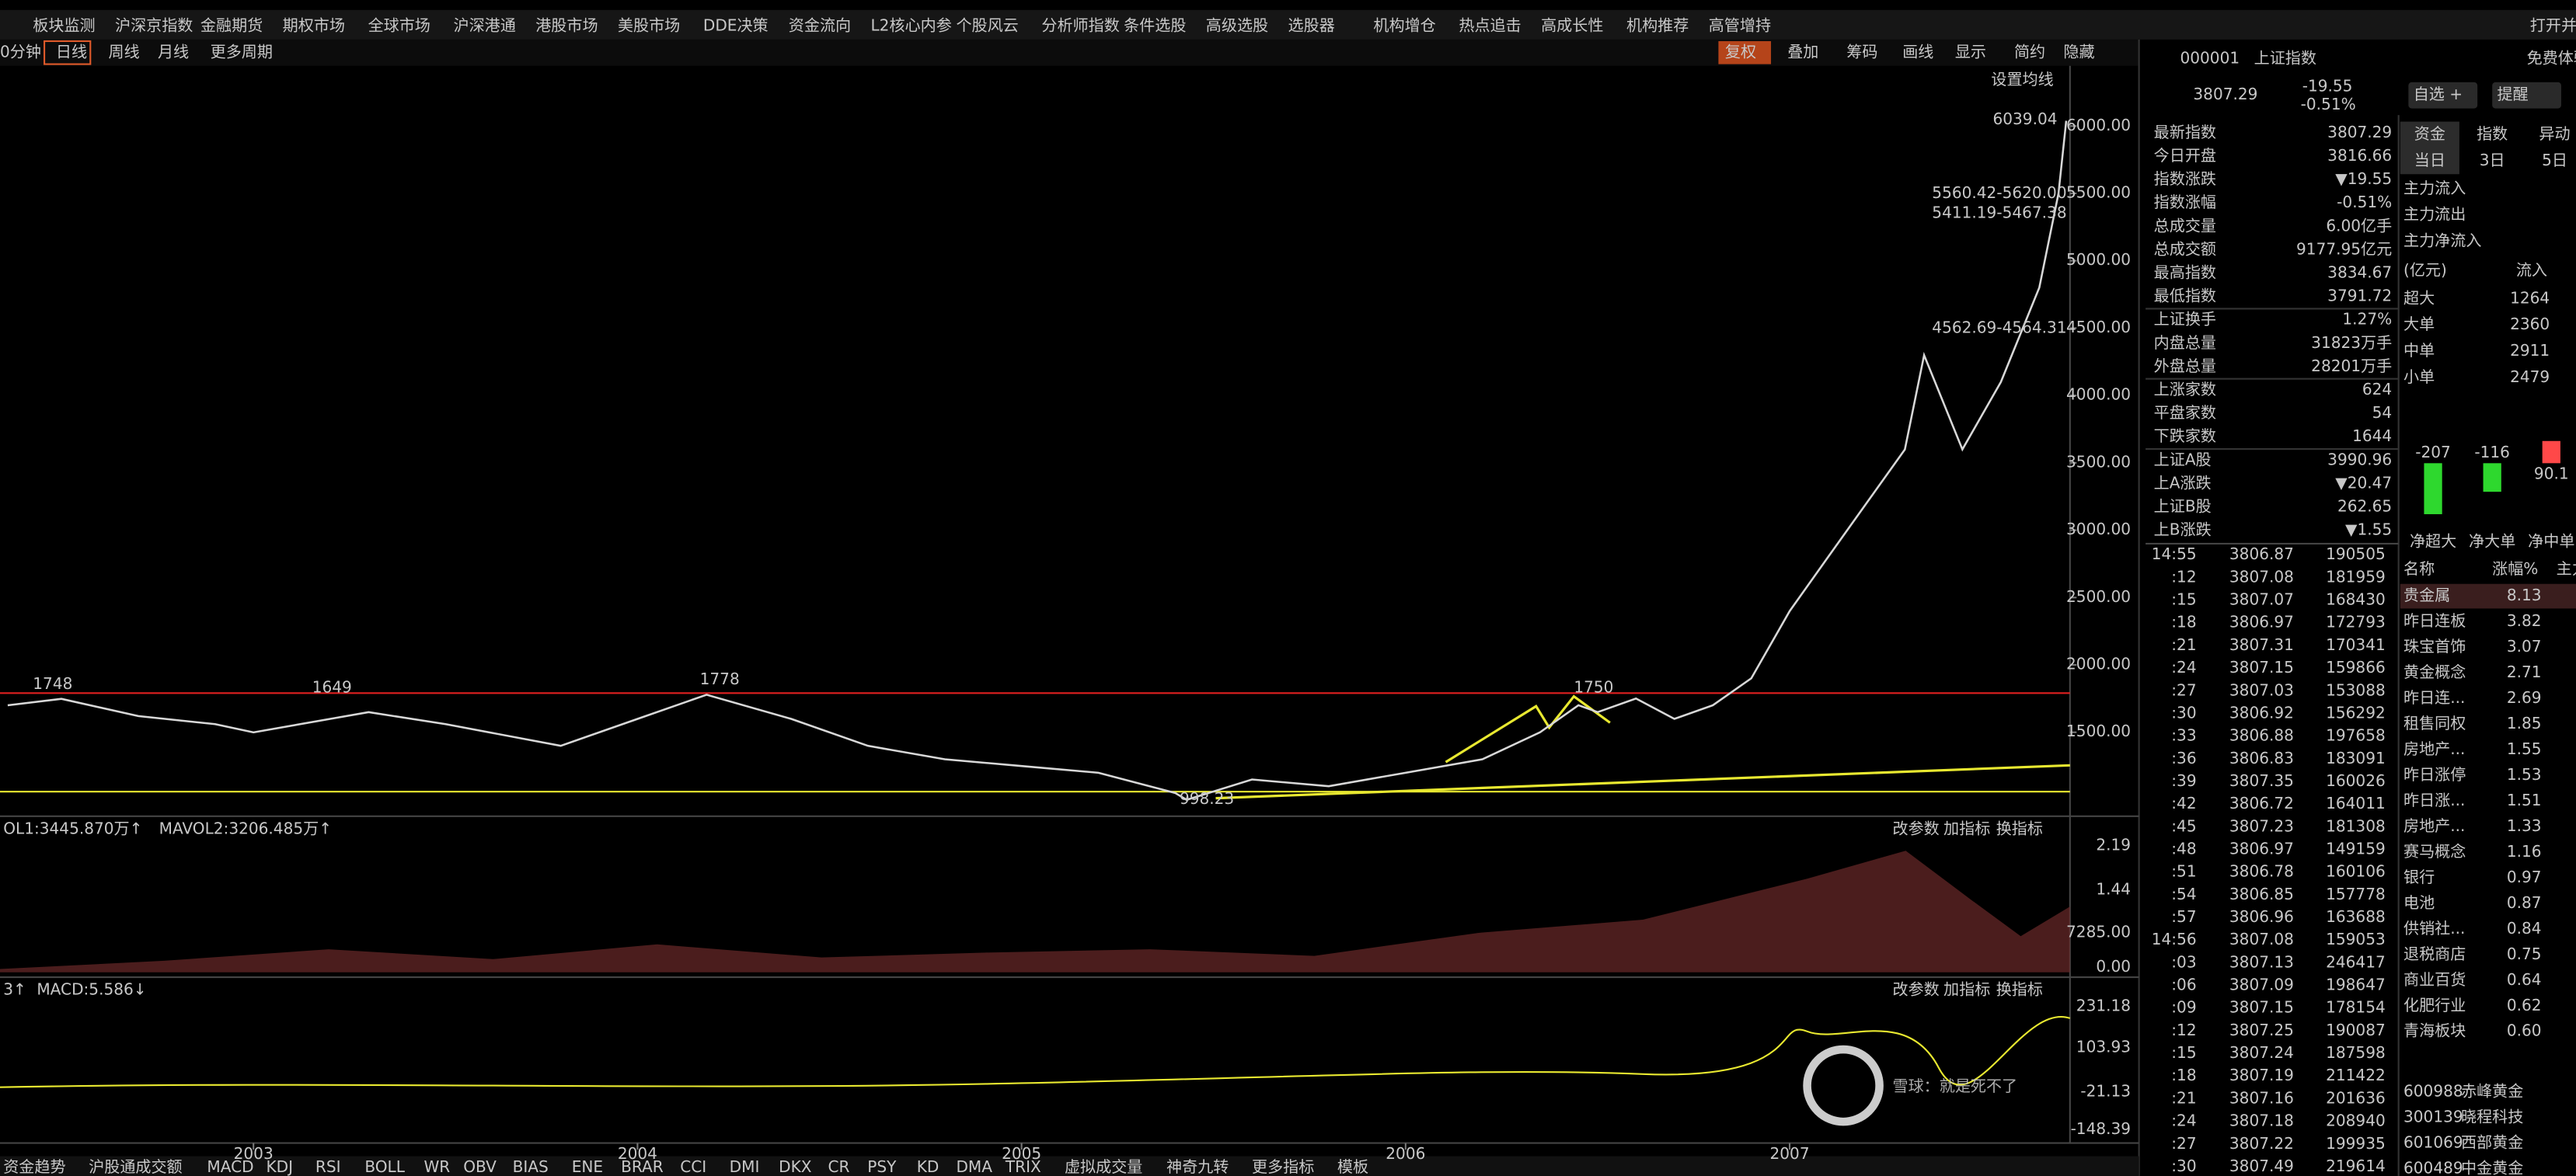 The width and height of the screenshot is (2576, 1176). Describe the element at coordinates (279, 1166) in the screenshot. I see `indicator-tab: KDJ` at that location.